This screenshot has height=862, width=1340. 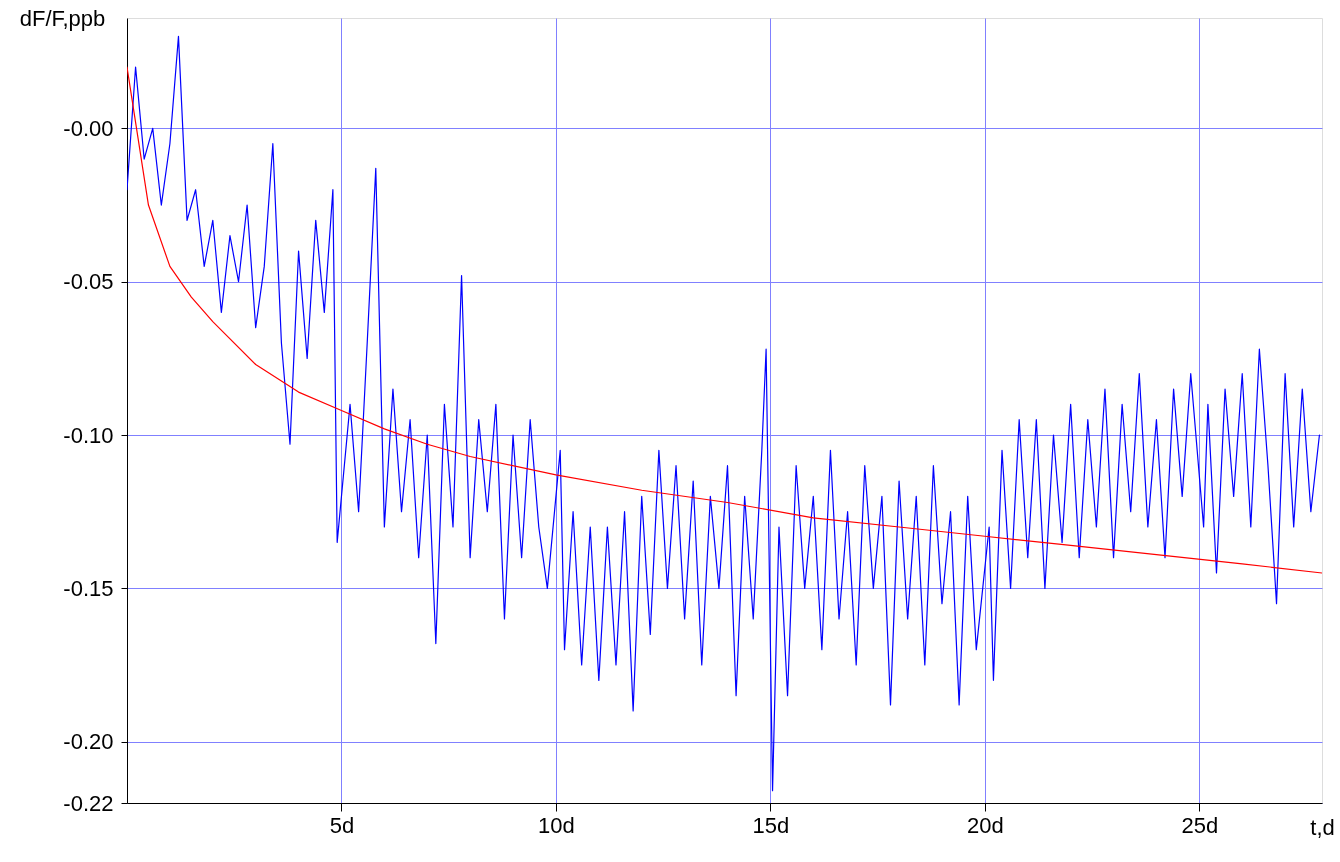 I want to click on y-axis-title: dF/F,ppb, so click(x=62, y=18).